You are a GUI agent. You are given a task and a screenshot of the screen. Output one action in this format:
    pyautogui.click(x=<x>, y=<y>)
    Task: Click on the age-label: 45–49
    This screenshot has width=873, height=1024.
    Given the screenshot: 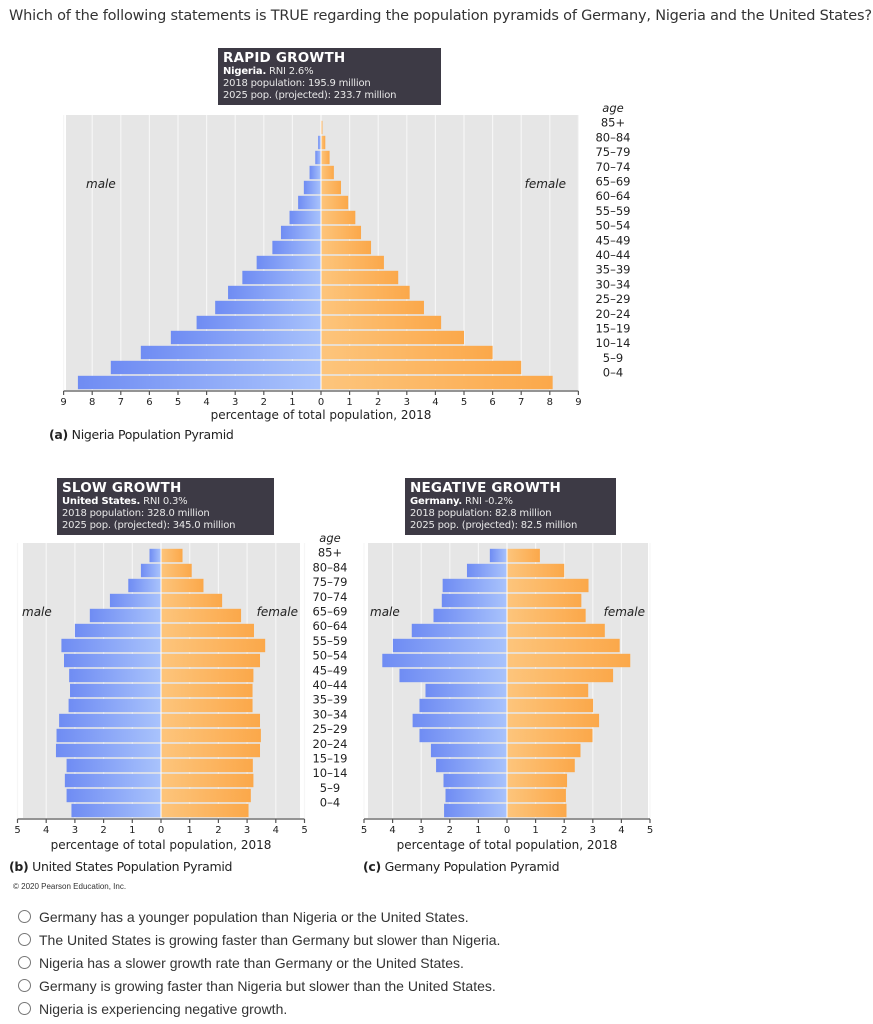 What is the action you would take?
    pyautogui.click(x=329, y=670)
    